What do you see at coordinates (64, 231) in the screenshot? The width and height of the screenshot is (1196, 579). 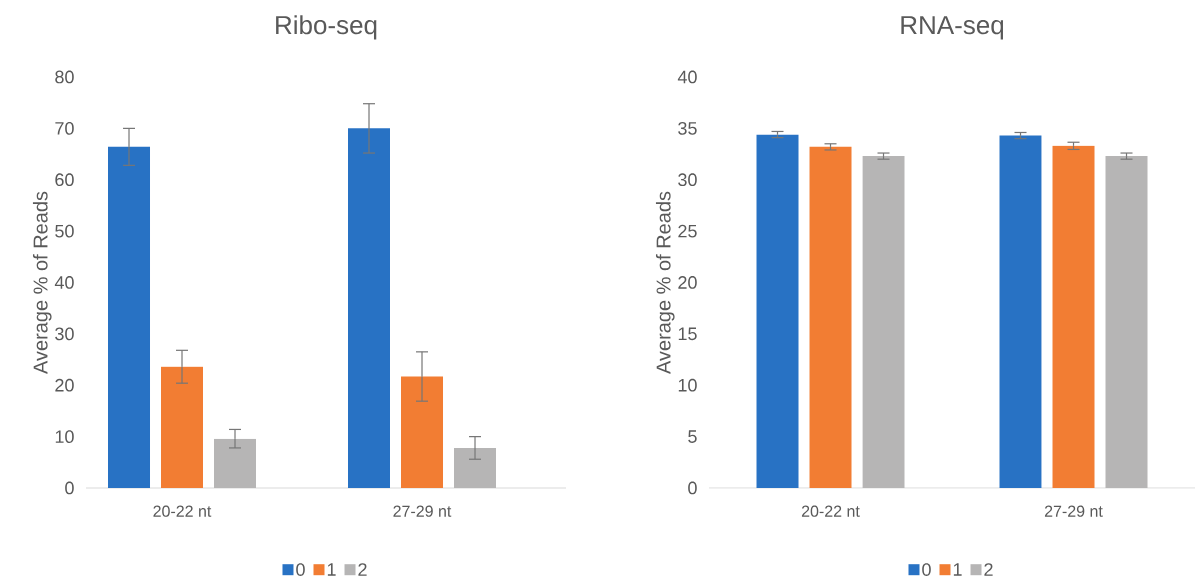 I see `y-tick-label: 50` at bounding box center [64, 231].